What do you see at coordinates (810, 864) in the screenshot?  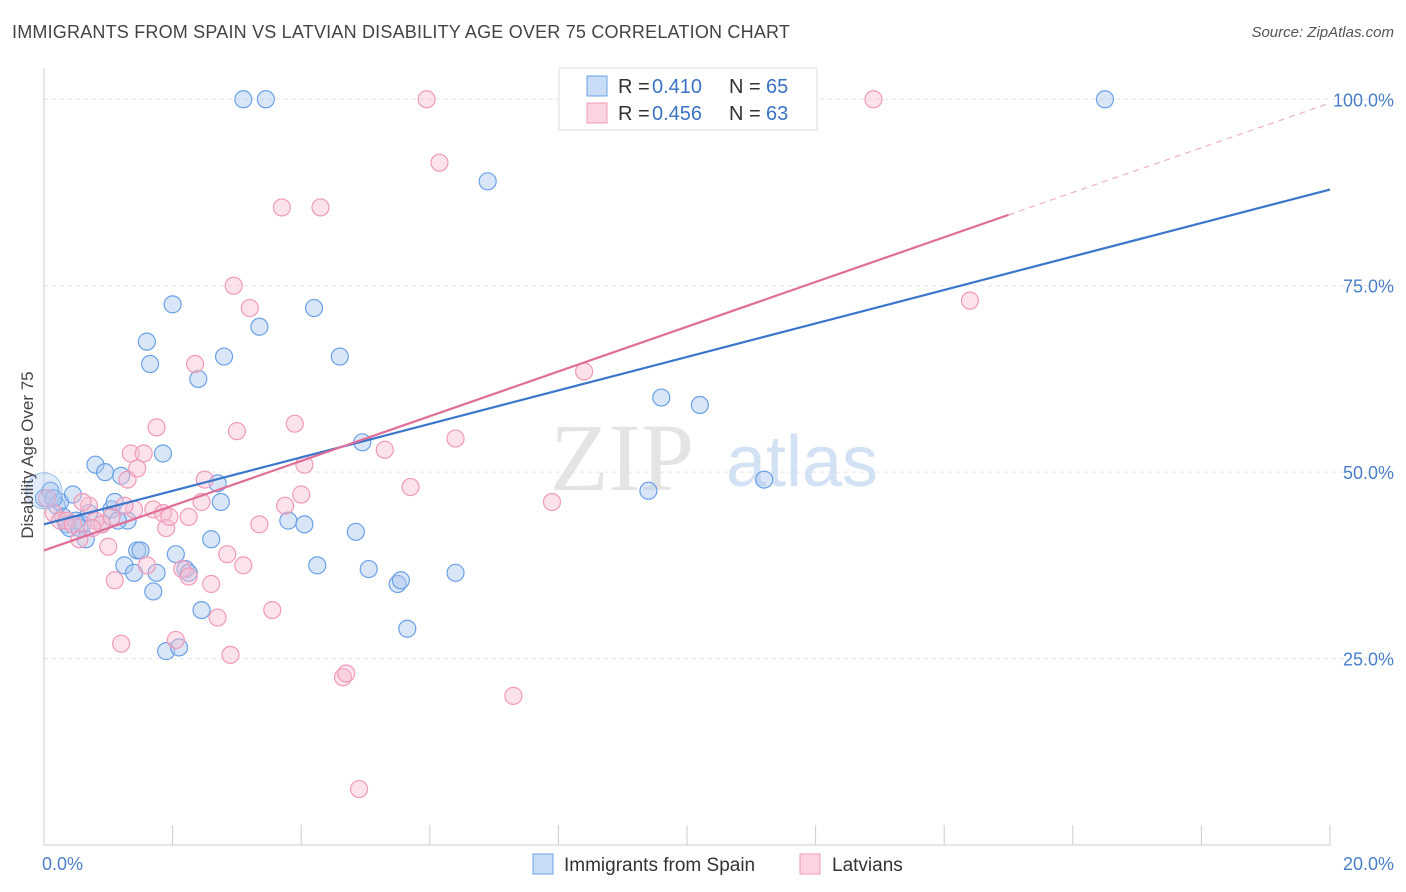 I see `series-swatch-pink` at bounding box center [810, 864].